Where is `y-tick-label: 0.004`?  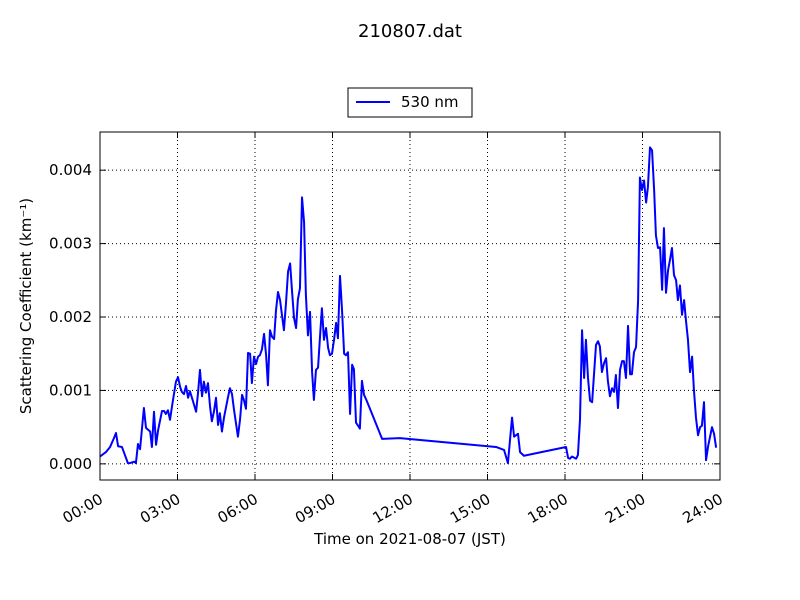
y-tick-label: 0.004 is located at coordinates (70, 170).